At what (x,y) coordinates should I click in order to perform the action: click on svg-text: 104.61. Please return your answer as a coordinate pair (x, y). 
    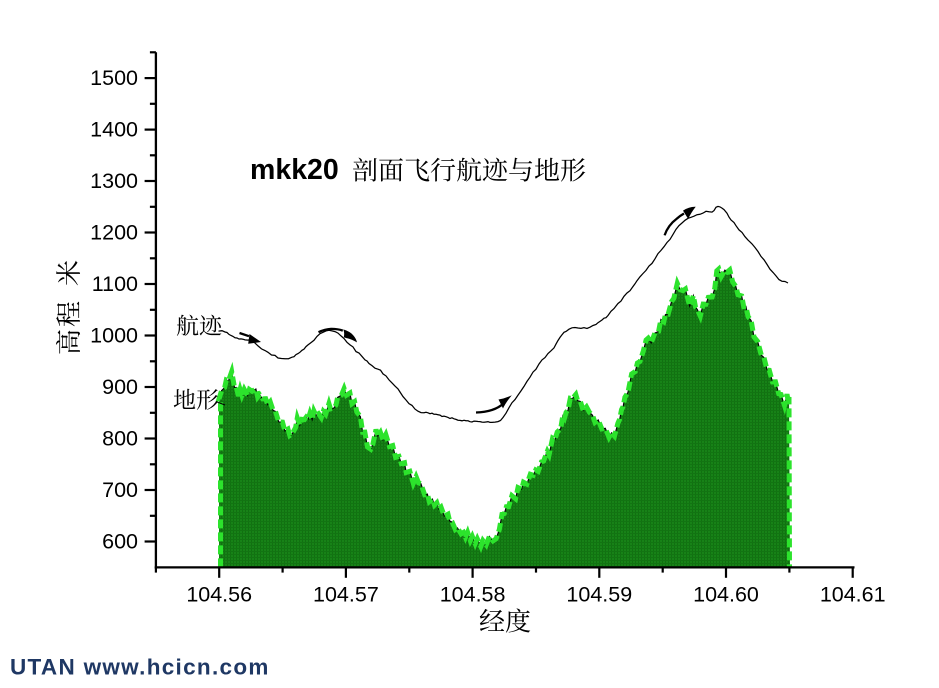
    Looking at the image, I should click on (853, 595).